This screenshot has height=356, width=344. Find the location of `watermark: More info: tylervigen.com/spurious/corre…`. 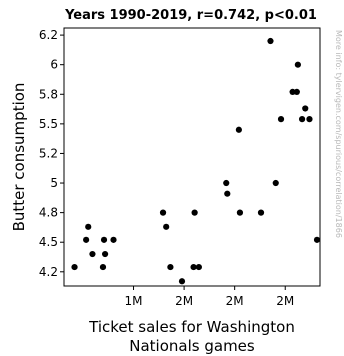

watermark: More info: tylervigen.com/spurious/corre… is located at coordinates (338, 134).